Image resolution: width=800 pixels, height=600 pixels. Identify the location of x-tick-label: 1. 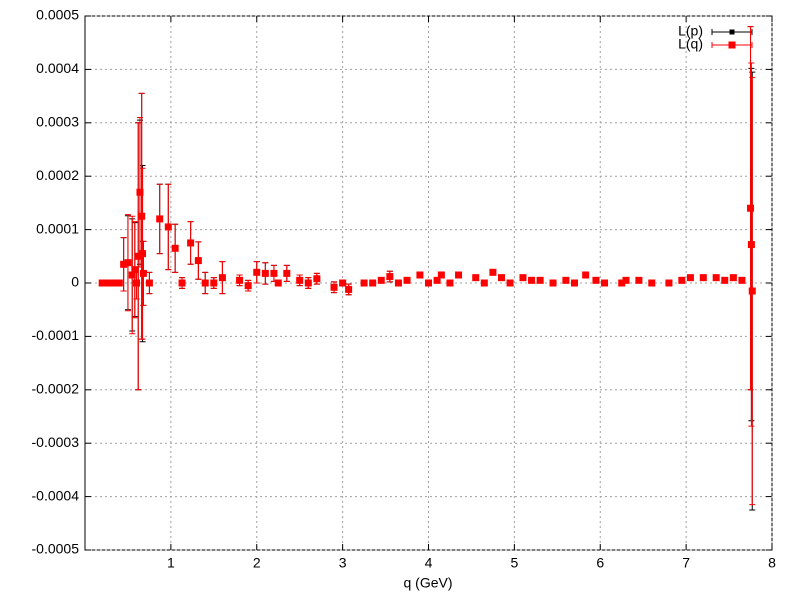
(171, 563).